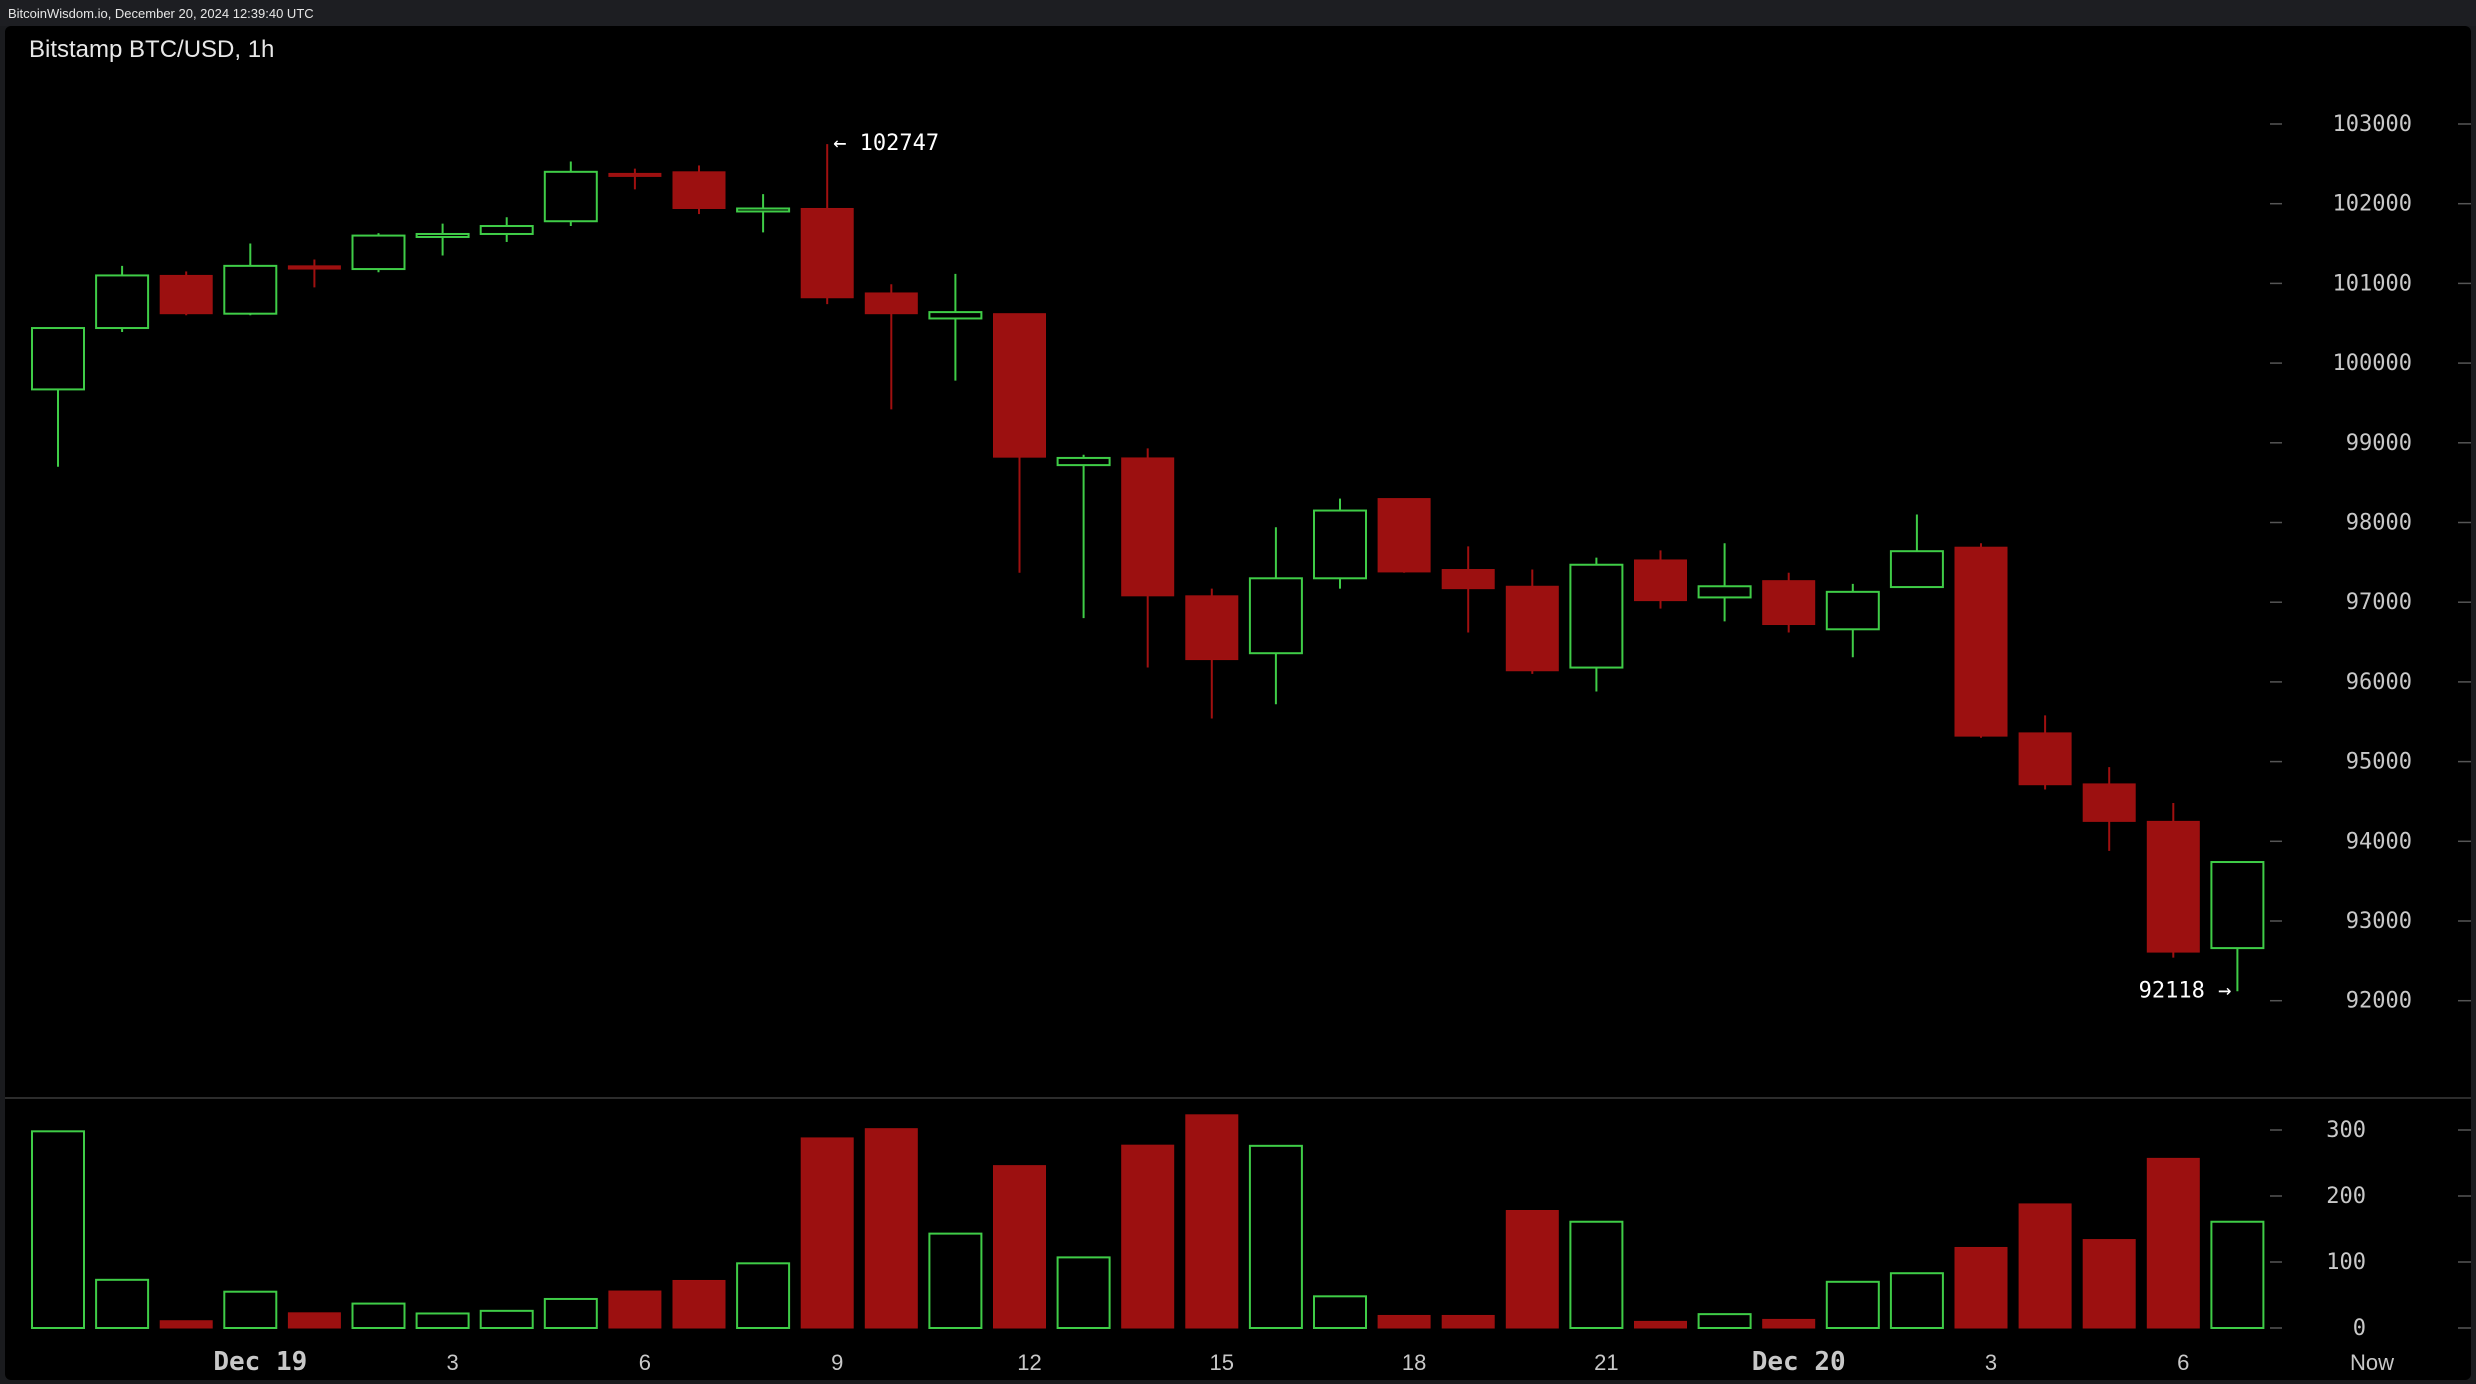 The height and width of the screenshot is (1384, 2476). Describe the element at coordinates (1222, 1362) in the screenshot. I see `time-tick-label: 15` at that location.